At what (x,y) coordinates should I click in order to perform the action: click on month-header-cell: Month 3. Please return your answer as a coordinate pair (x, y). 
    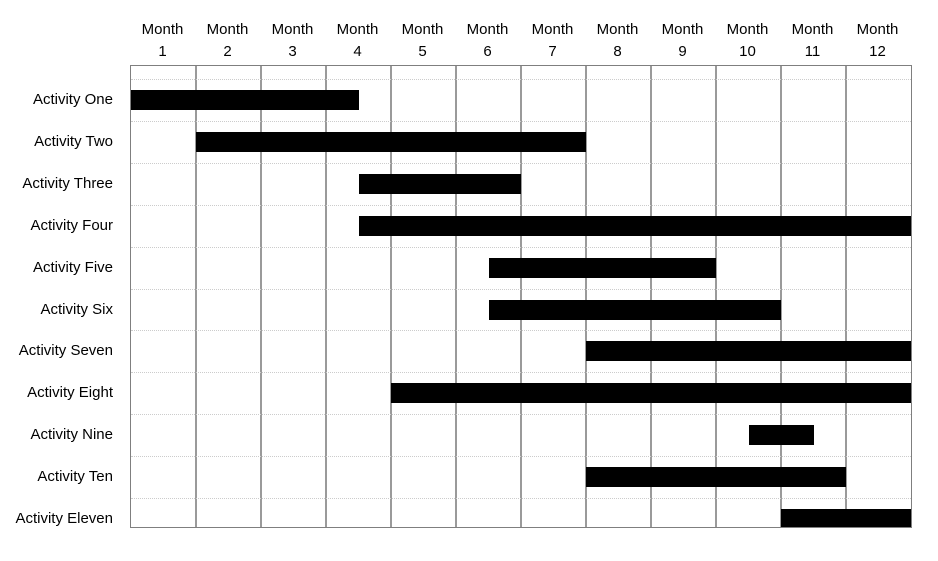
    Looking at the image, I should click on (292, 41).